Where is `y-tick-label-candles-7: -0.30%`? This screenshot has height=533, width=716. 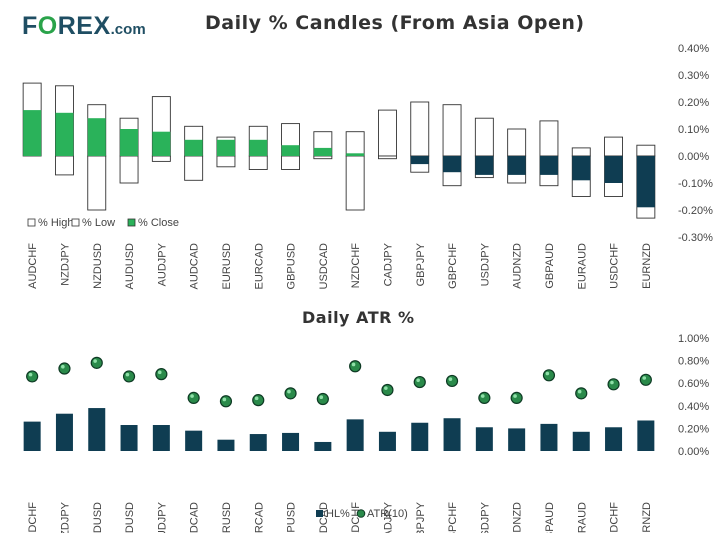
y-tick-label-candles-7: -0.30% is located at coordinates (695, 238).